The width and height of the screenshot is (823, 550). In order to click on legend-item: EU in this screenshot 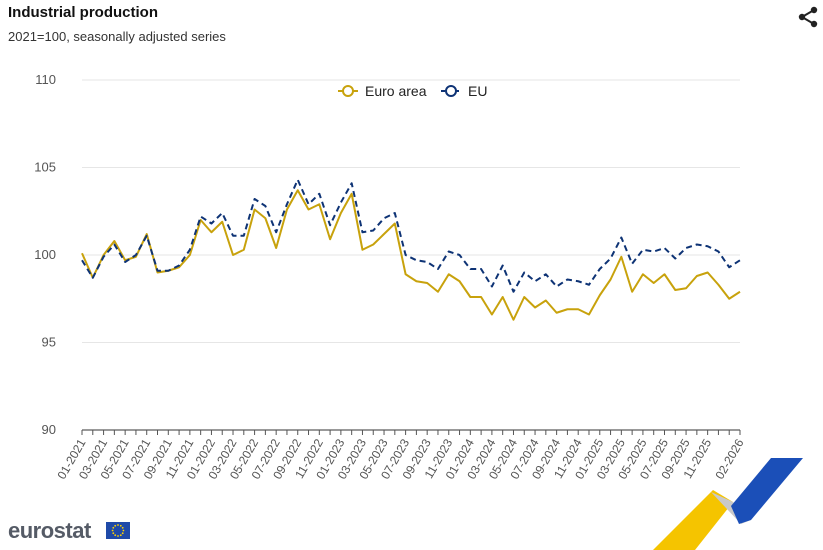, I will do `click(464, 91)`.